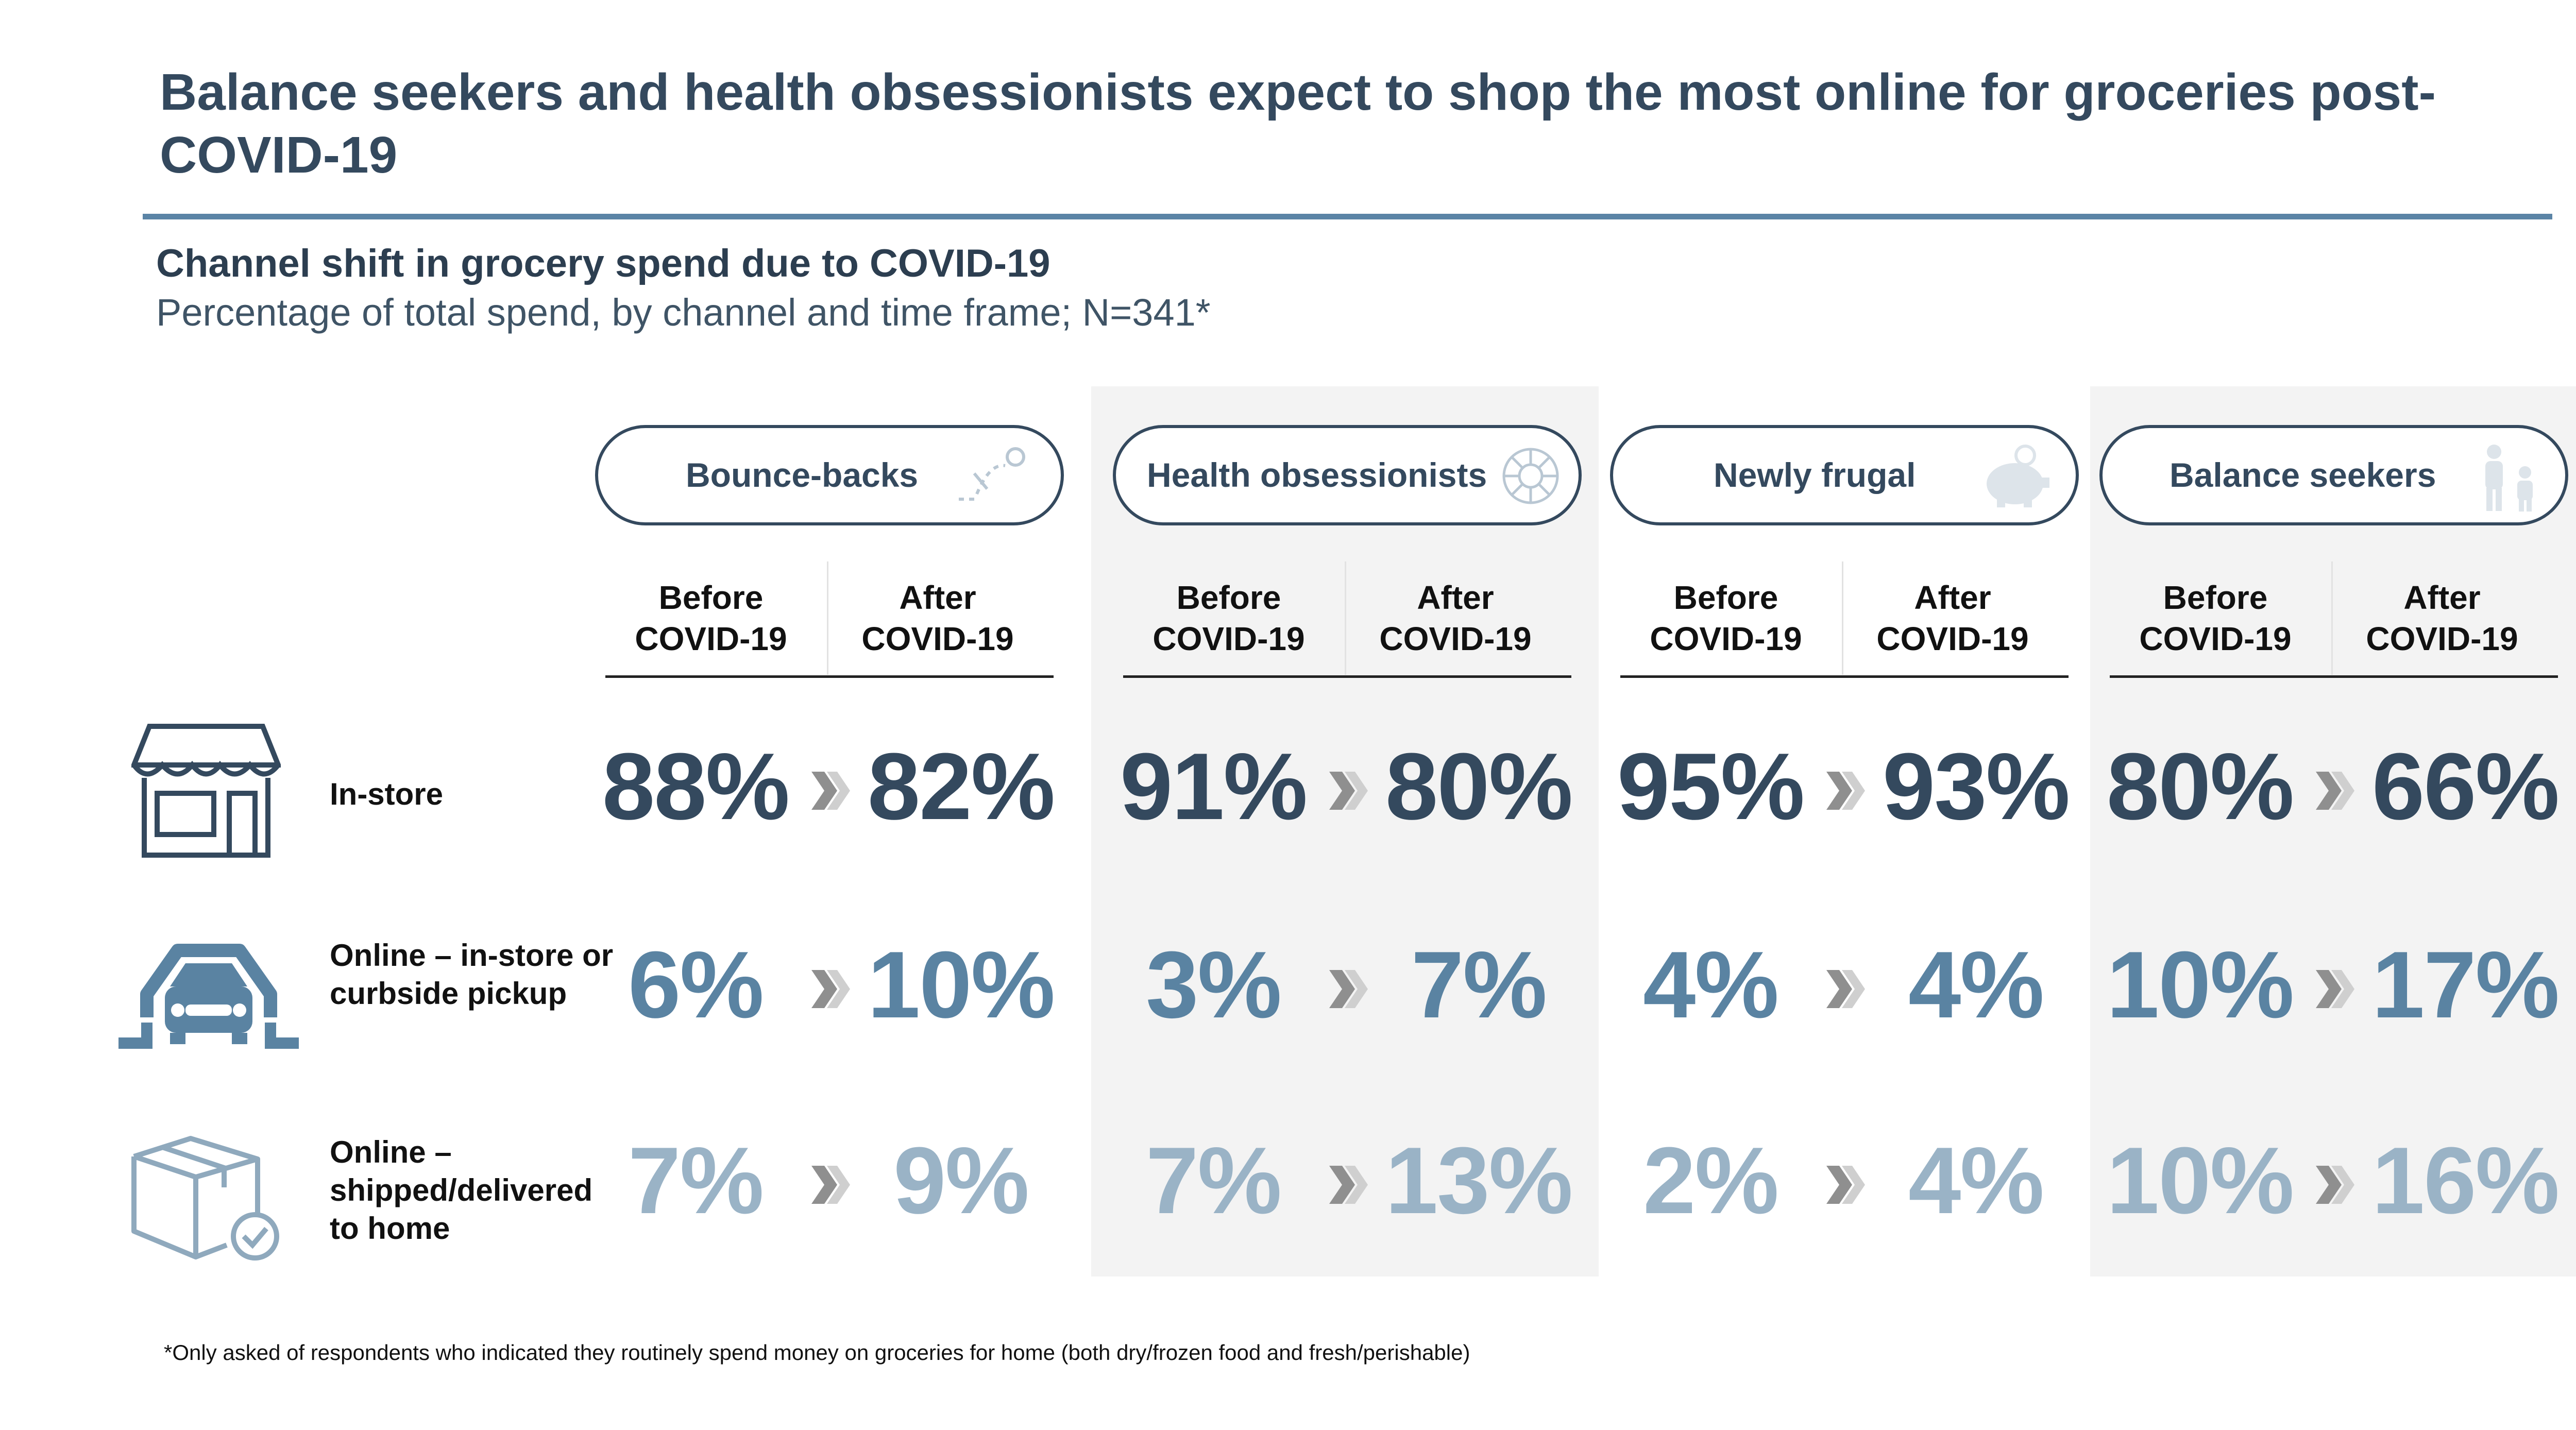 This screenshot has width=2576, height=1430. What do you see at coordinates (387, 794) in the screenshot?
I see `row-label-in-store: In-store` at bounding box center [387, 794].